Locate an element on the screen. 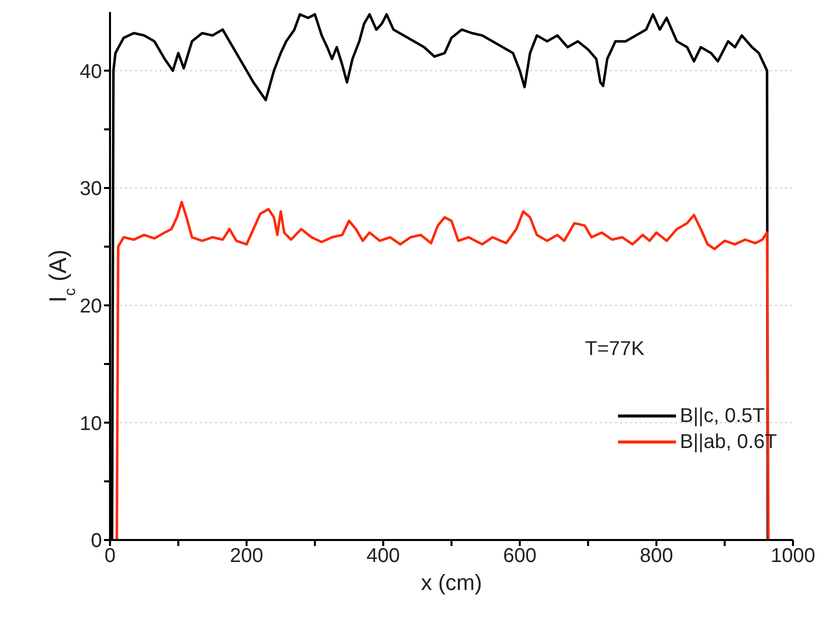  y-tick-label: 0 is located at coordinates (96, 541).